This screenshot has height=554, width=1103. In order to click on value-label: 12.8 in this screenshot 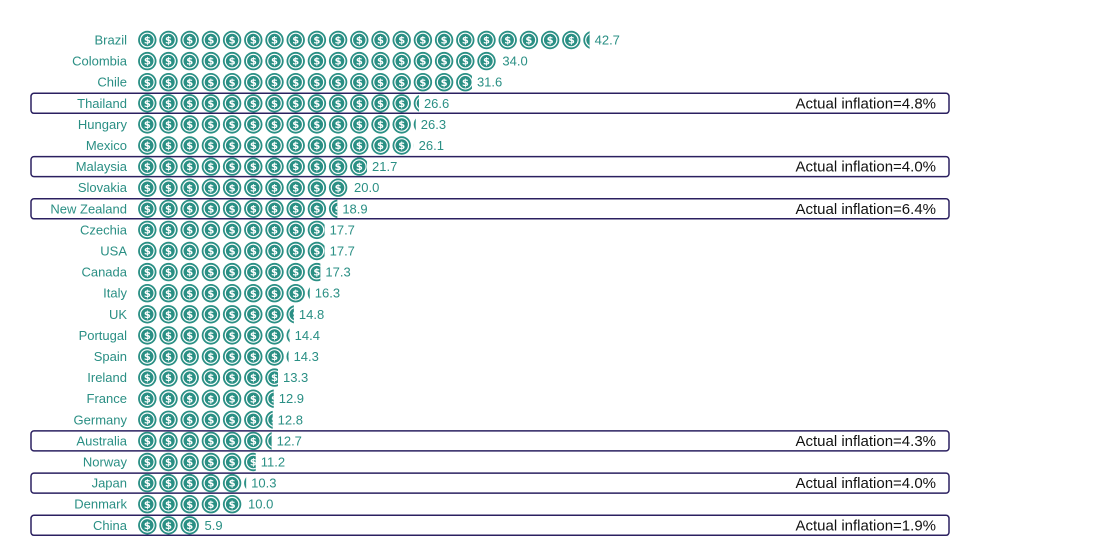, I will do `click(290, 419)`.